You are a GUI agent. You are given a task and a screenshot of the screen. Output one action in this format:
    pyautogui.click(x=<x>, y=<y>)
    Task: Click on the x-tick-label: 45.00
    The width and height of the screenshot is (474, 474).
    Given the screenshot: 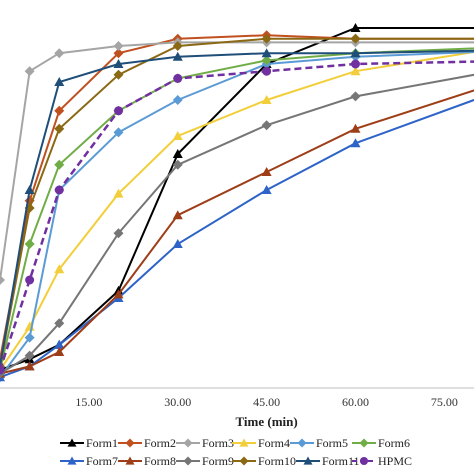 What is the action you would take?
    pyautogui.click(x=266, y=402)
    